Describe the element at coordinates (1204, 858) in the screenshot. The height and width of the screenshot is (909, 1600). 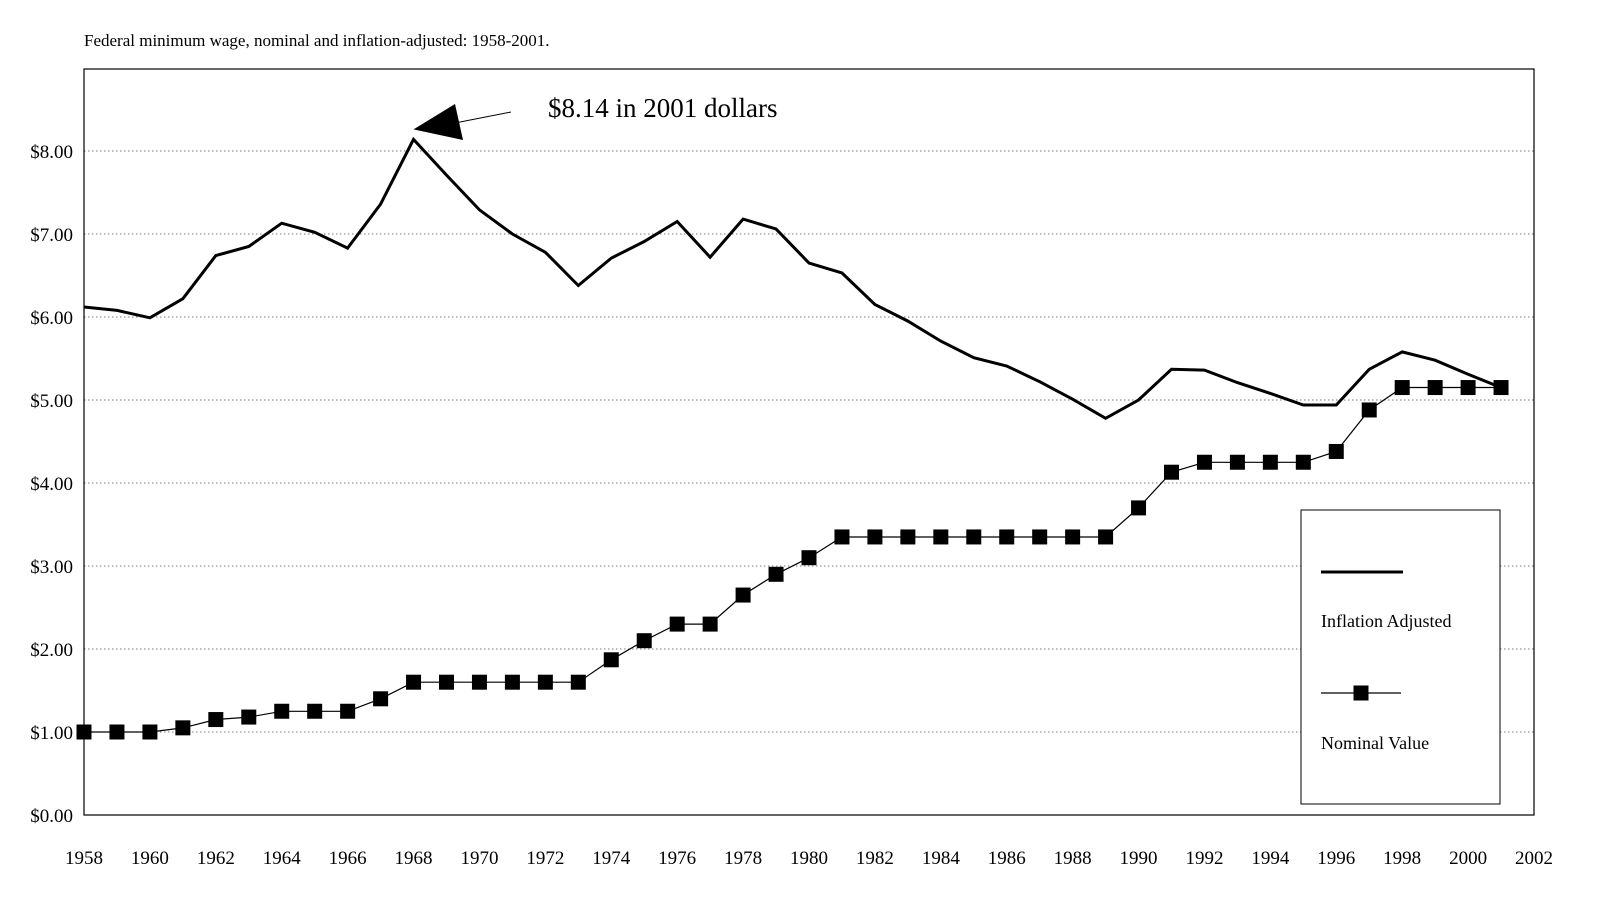
I see `x-tick-label: 1992` at that location.